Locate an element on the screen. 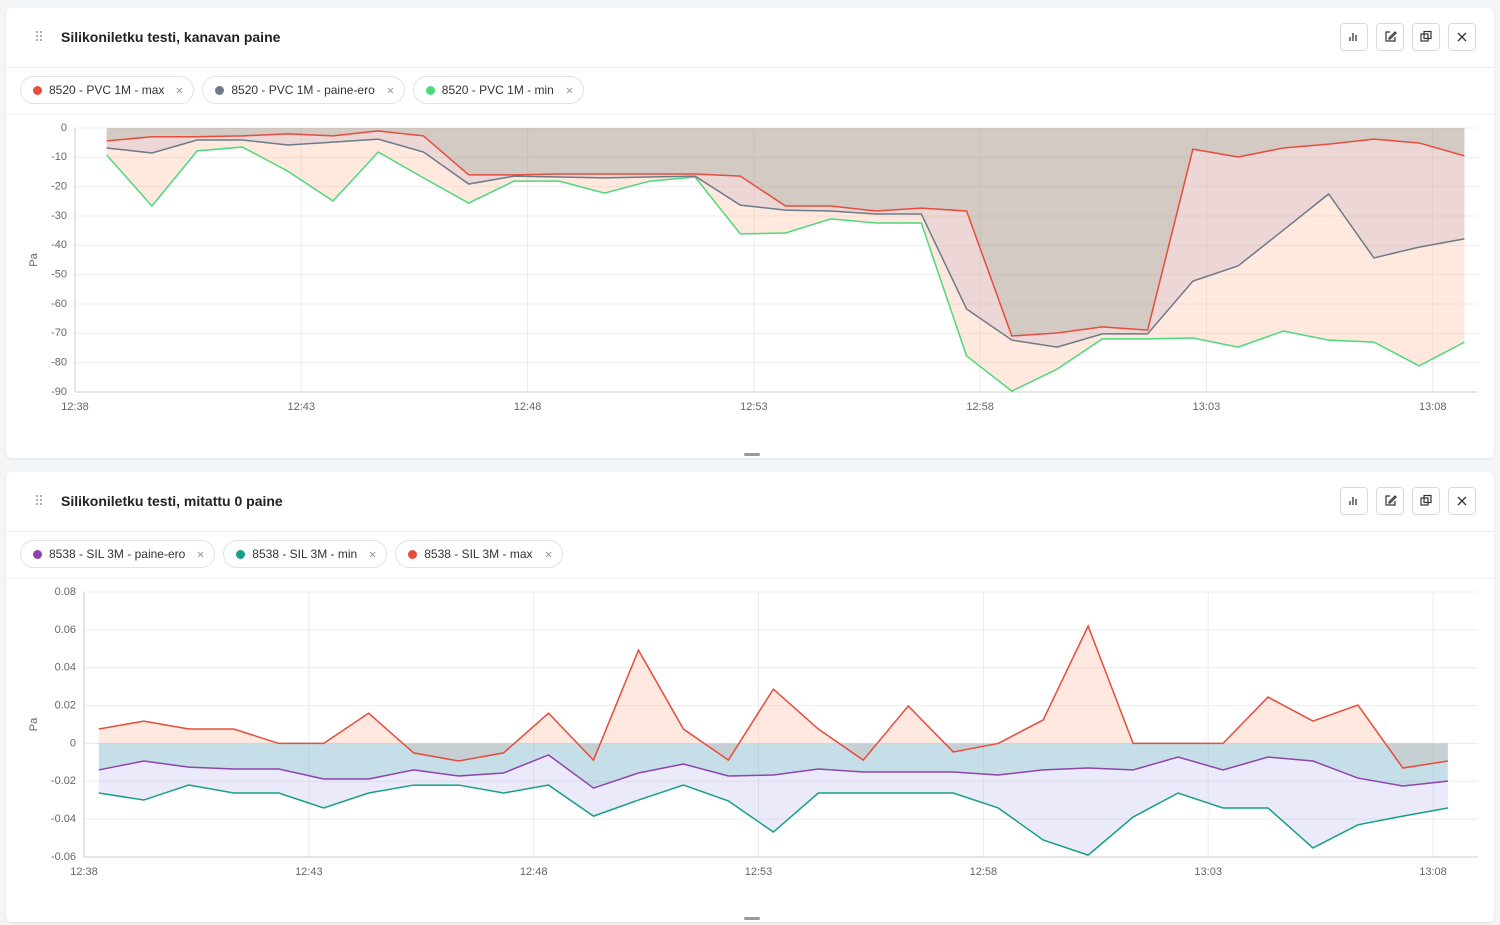 Image resolution: width=1500 pixels, height=925 pixels. y-tick-label: -60 is located at coordinates (59, 304).